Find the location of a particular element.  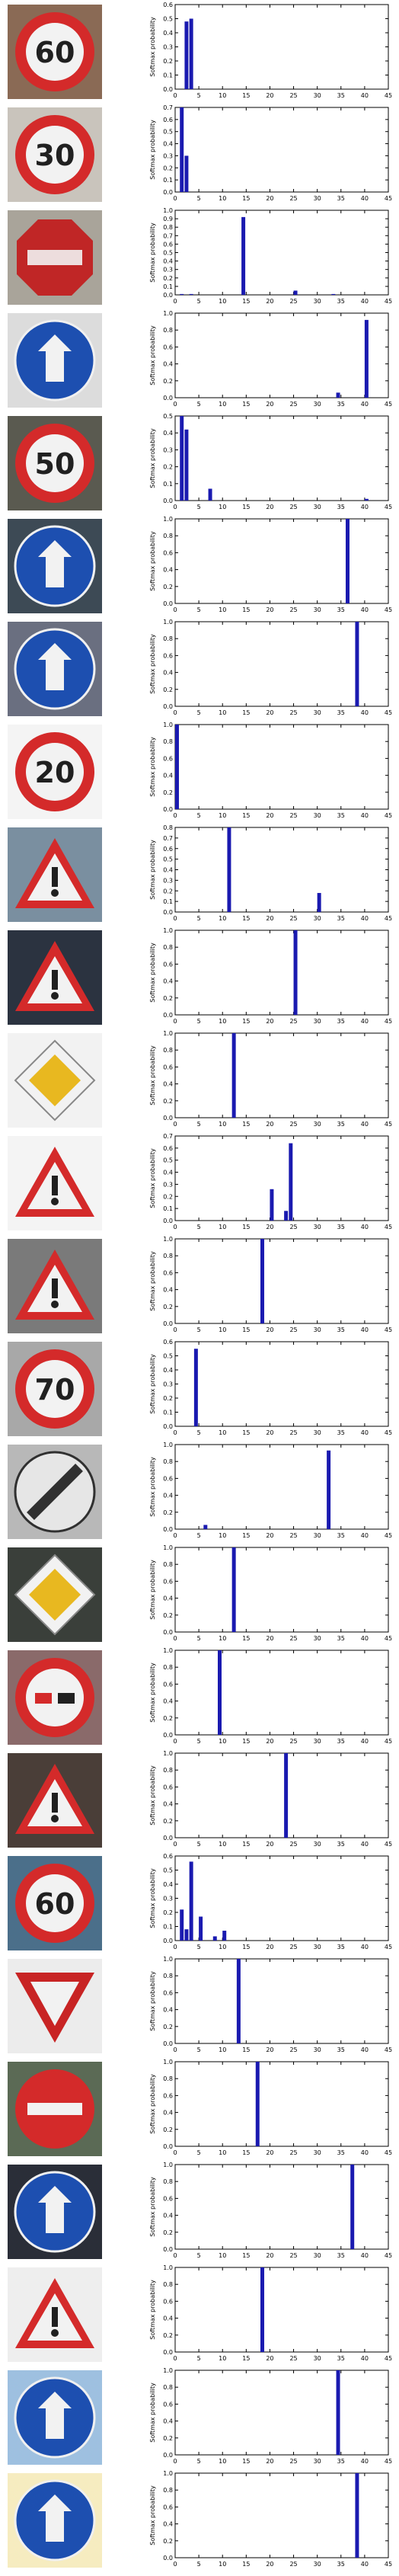

y-tick-label: 0.7 is located at coordinates (168, 1136).